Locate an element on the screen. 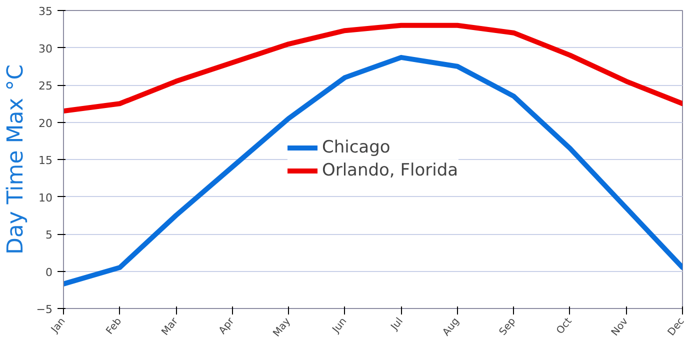  legend-label: Chicago is located at coordinates (356, 148).